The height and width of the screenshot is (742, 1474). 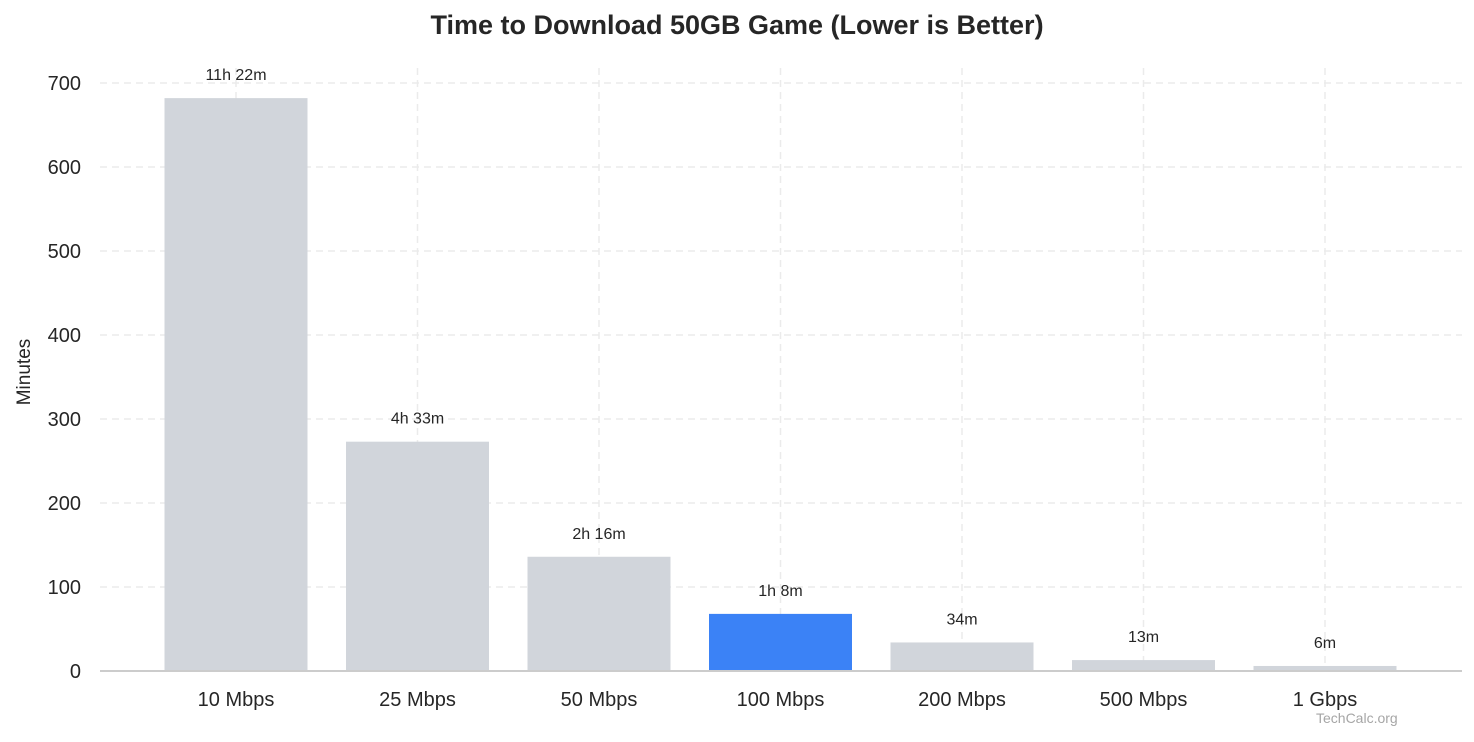 What do you see at coordinates (1325, 643) in the screenshot?
I see `bar-value-label: 6m` at bounding box center [1325, 643].